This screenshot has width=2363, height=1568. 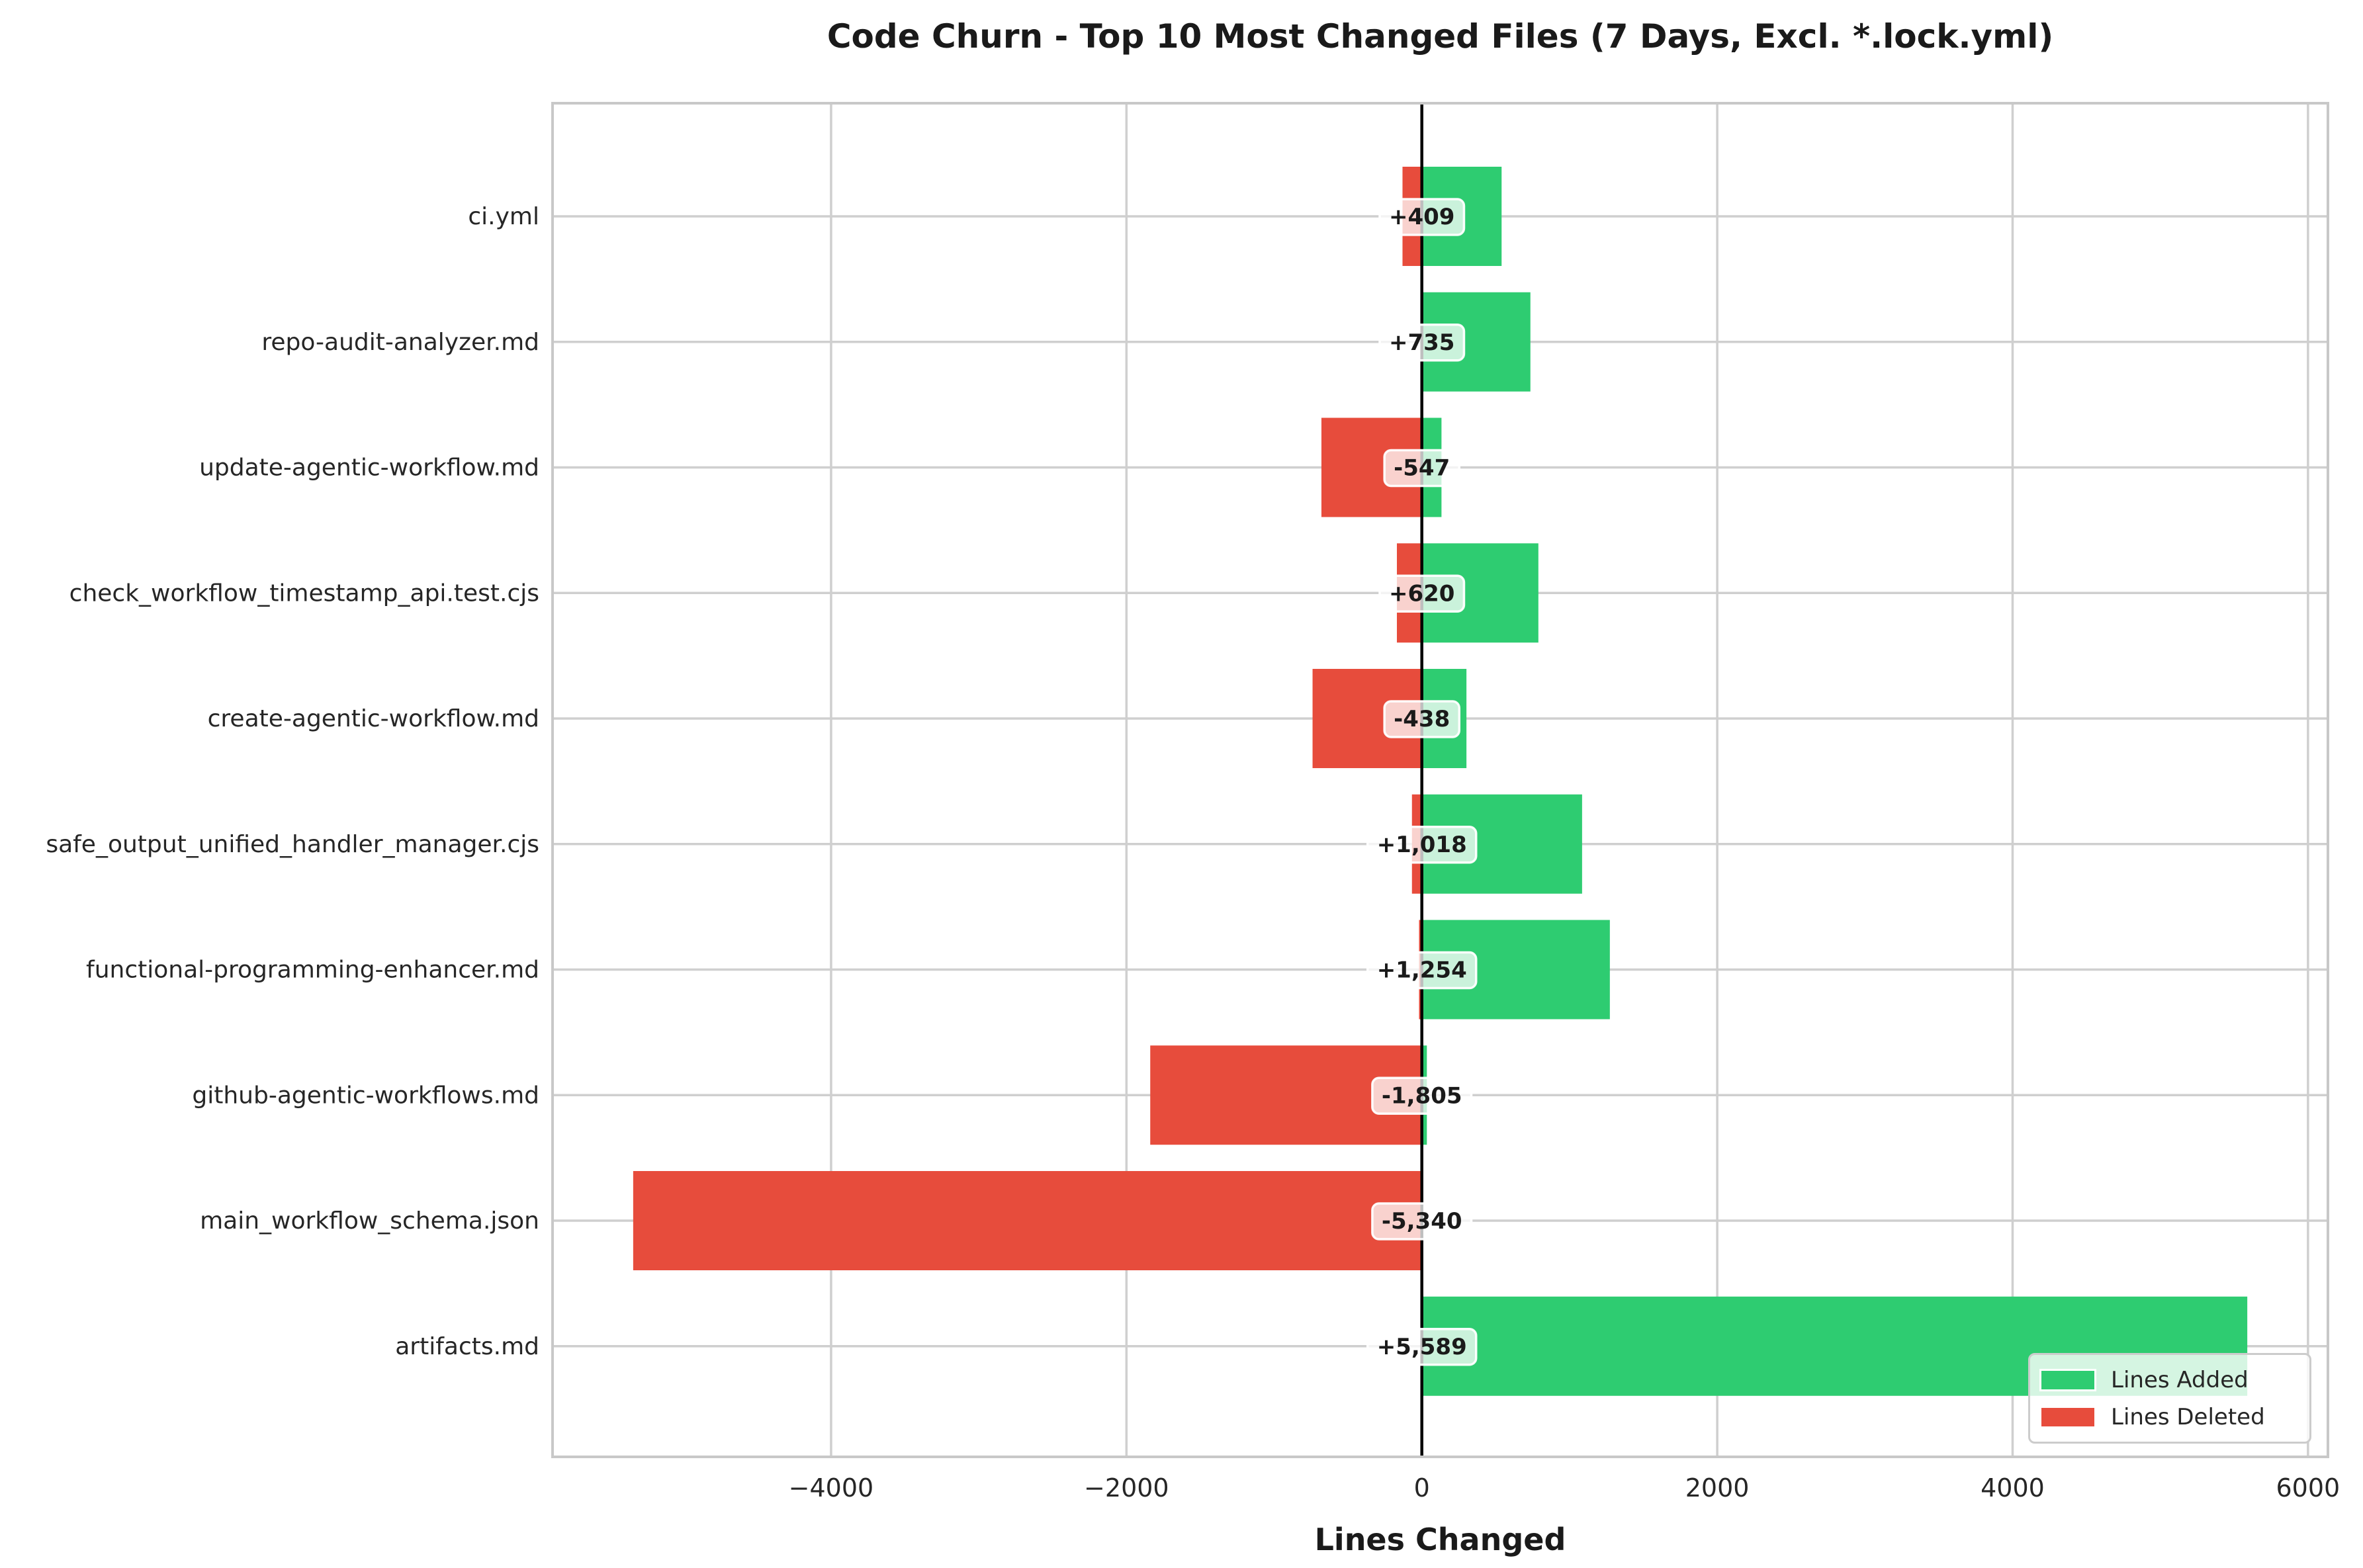 I want to click on bar-value-label: +409, so click(x=1421, y=217).